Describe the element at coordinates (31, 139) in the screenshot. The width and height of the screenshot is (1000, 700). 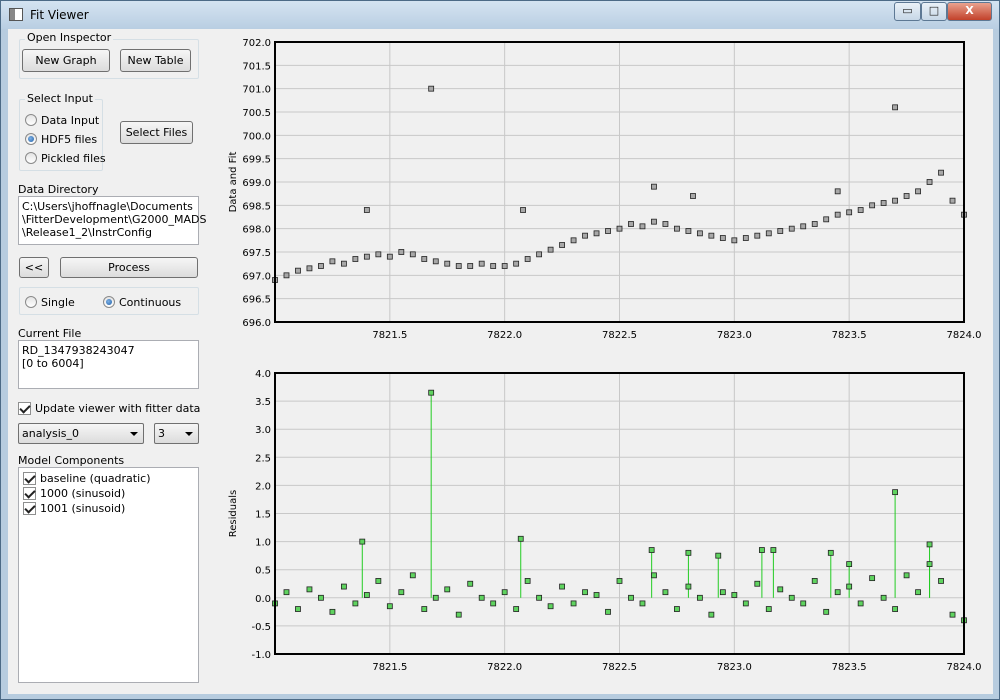
I see `radio-hdf5-files-circle` at that location.